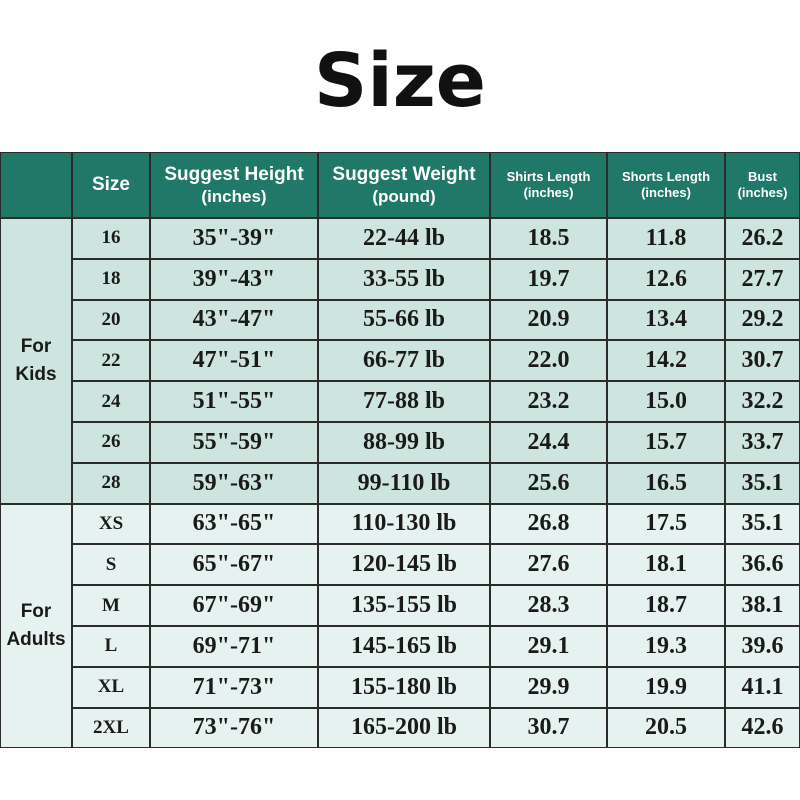  What do you see at coordinates (36, 347) in the screenshot?
I see `group-text: For` at bounding box center [36, 347].